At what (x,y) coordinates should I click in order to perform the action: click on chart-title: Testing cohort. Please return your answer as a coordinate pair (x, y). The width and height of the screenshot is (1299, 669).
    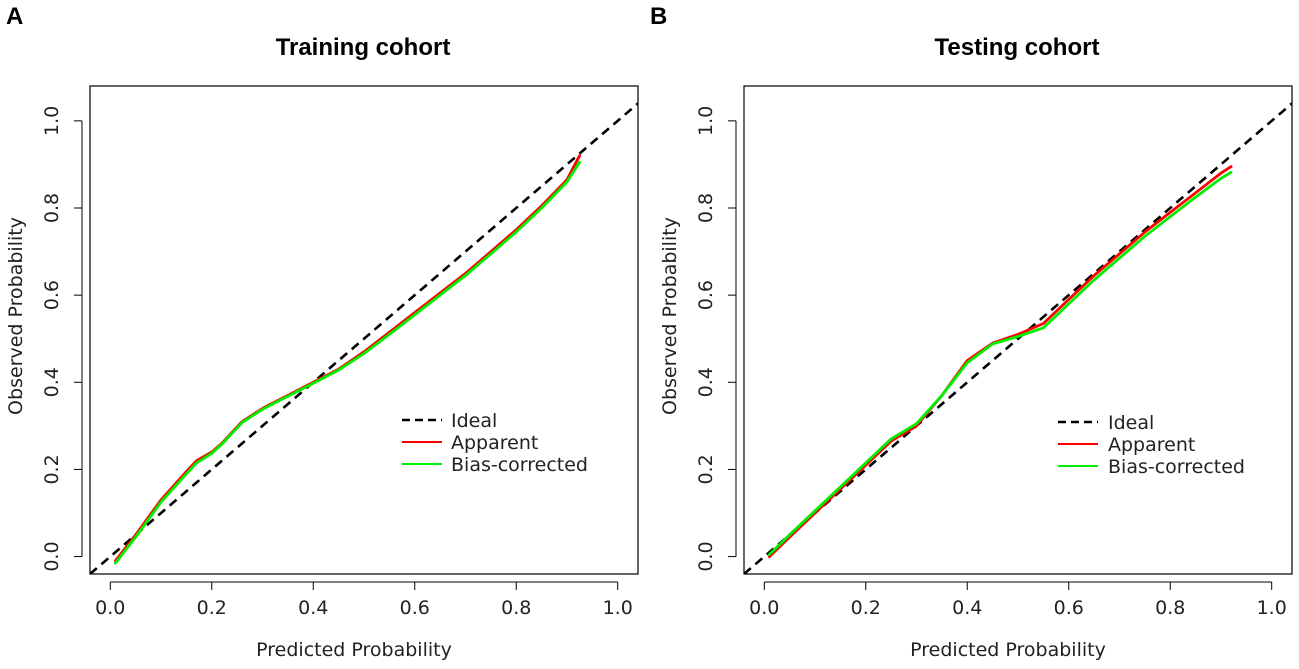
    Looking at the image, I should click on (1017, 47).